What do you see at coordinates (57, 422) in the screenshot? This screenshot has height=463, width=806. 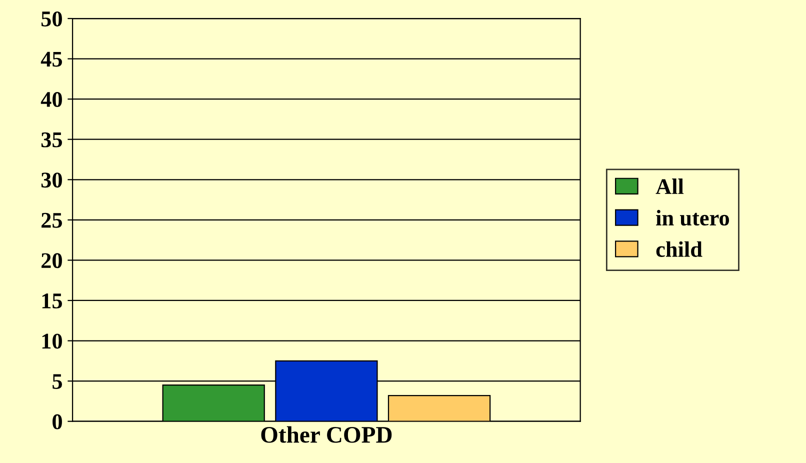 I see `y-tick-label: 0` at bounding box center [57, 422].